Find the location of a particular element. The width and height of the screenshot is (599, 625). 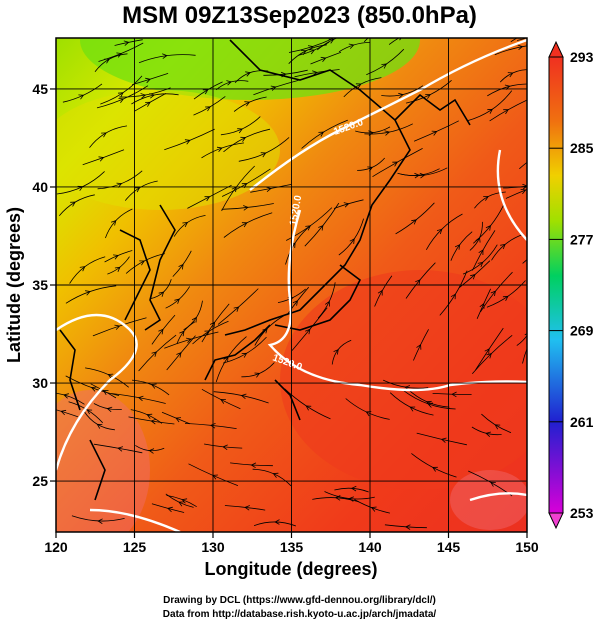

colorbar-tick-label: 285 is located at coordinates (582, 148).